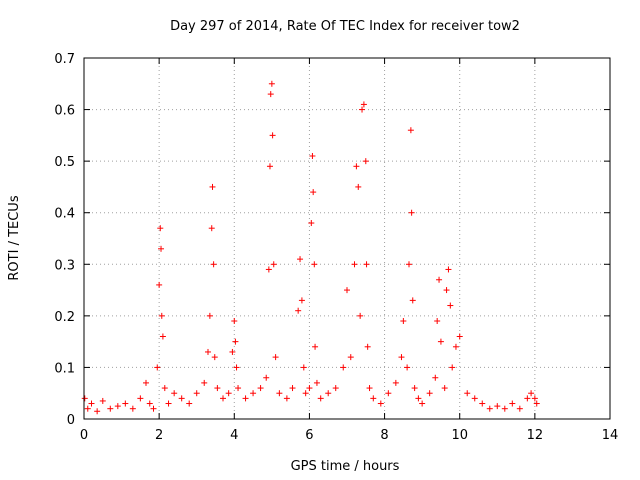 This screenshot has height=480, width=640. What do you see at coordinates (345, 466) in the screenshot?
I see `x-axis-label: GPS time / hours` at bounding box center [345, 466].